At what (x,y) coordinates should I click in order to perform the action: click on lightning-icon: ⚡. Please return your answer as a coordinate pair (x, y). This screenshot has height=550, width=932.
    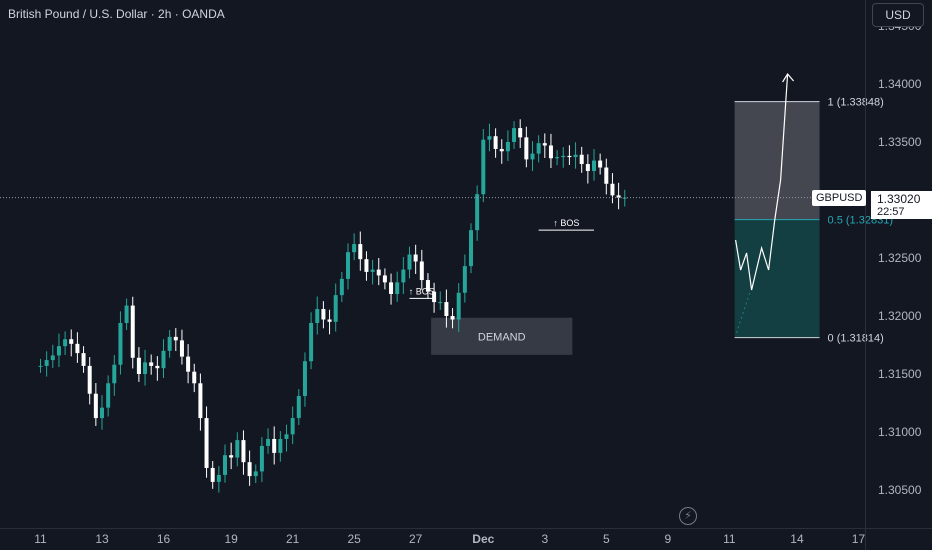
    Looking at the image, I should click on (688, 516).